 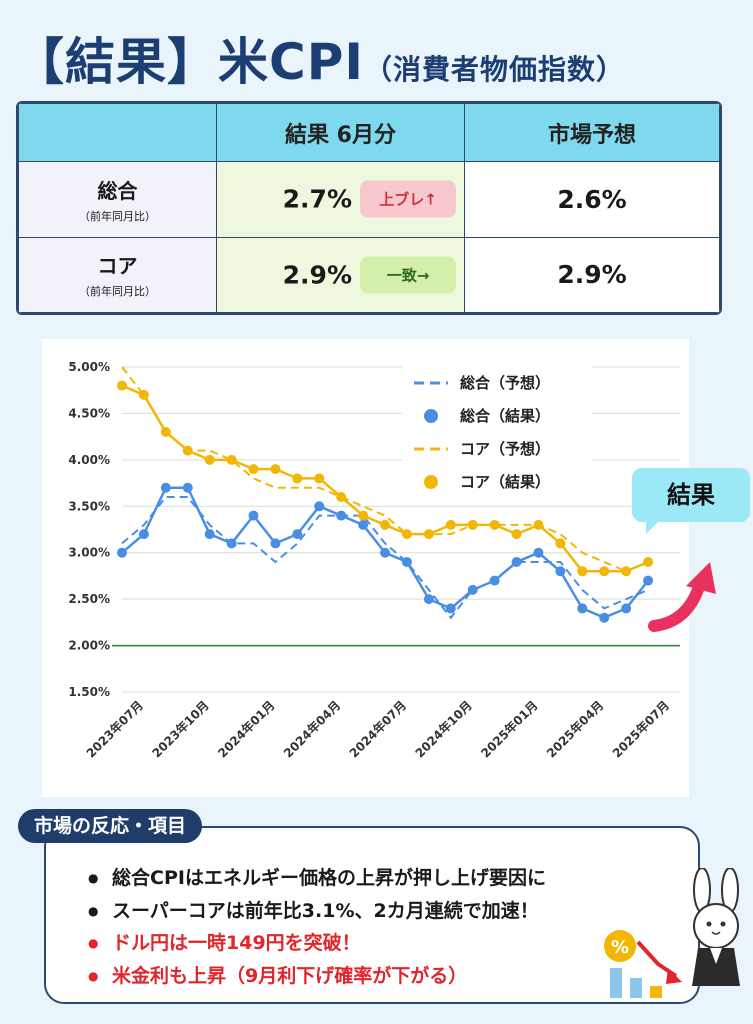 I want to click on y-tick-label: 5.00%, so click(x=89, y=367).